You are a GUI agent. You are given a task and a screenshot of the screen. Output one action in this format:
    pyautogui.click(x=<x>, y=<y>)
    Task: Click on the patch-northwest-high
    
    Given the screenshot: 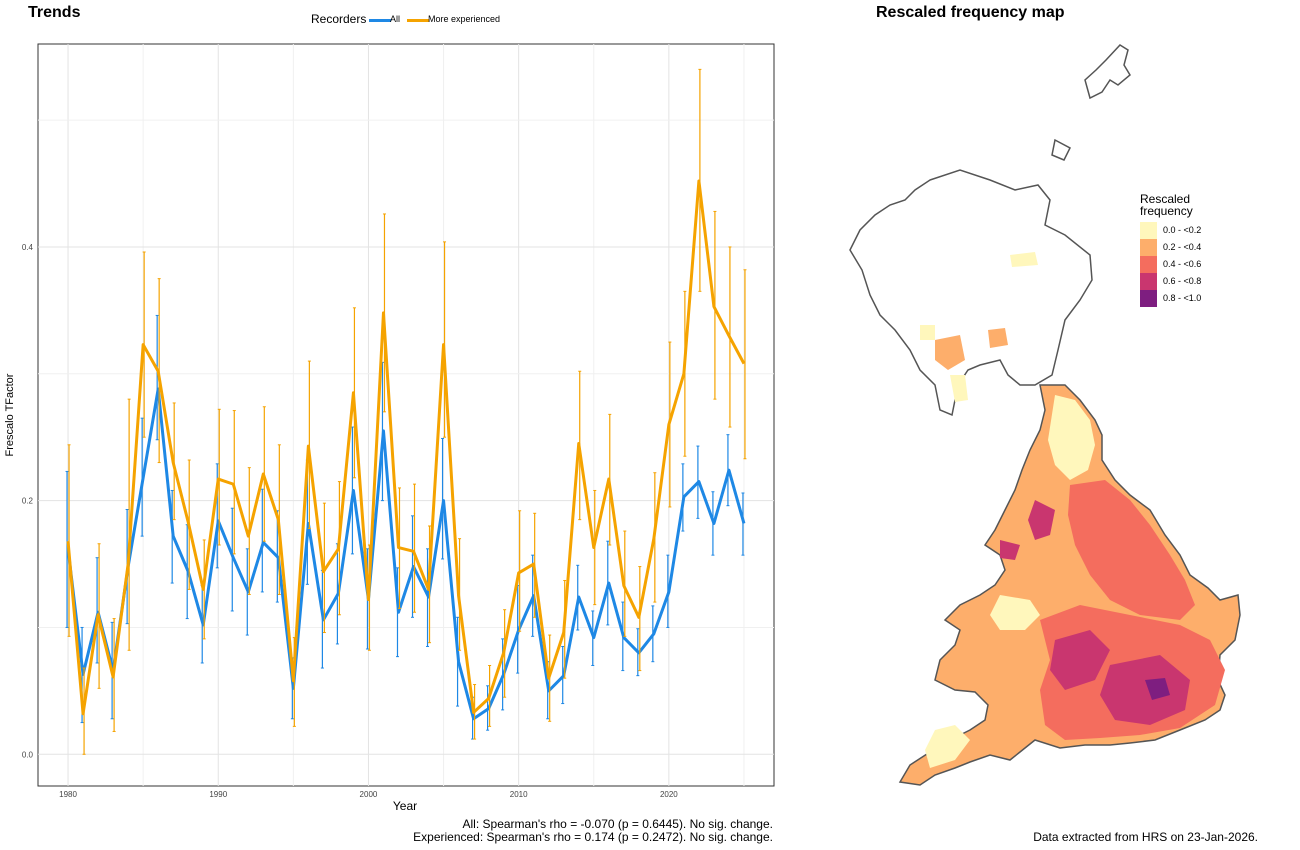 What is the action you would take?
    pyautogui.click(x=1041, y=520)
    